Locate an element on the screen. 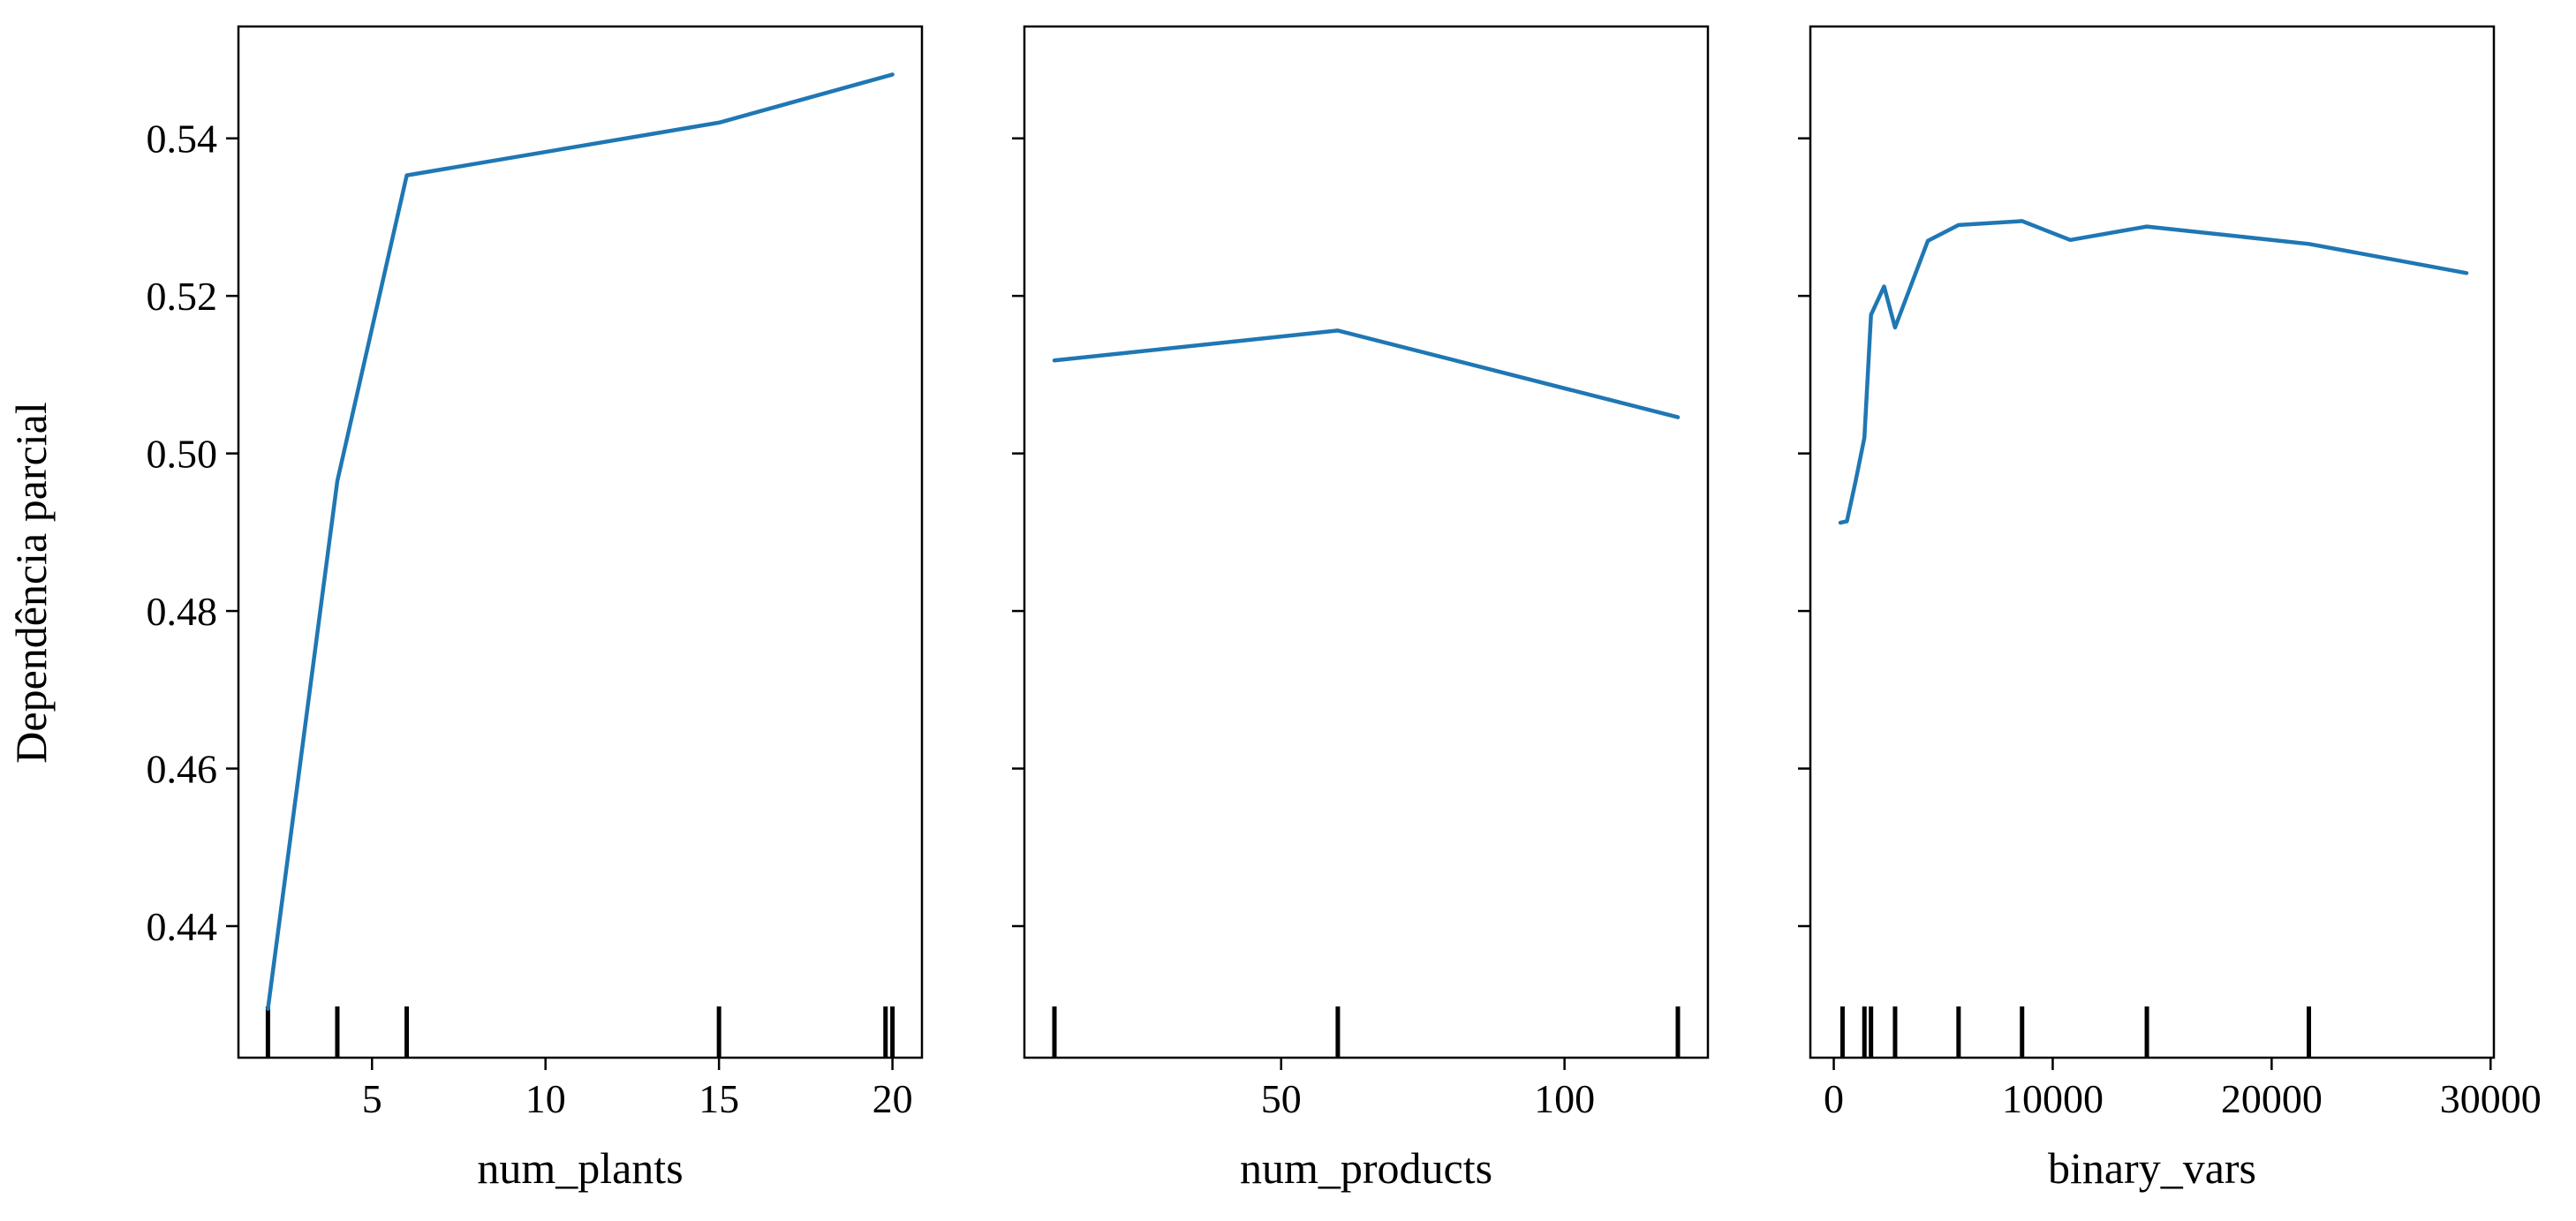 The height and width of the screenshot is (1221, 2576). y-ticks: 0.44 0.46 0.48 0.50 0.52 0.54 is located at coordinates (193, 533).